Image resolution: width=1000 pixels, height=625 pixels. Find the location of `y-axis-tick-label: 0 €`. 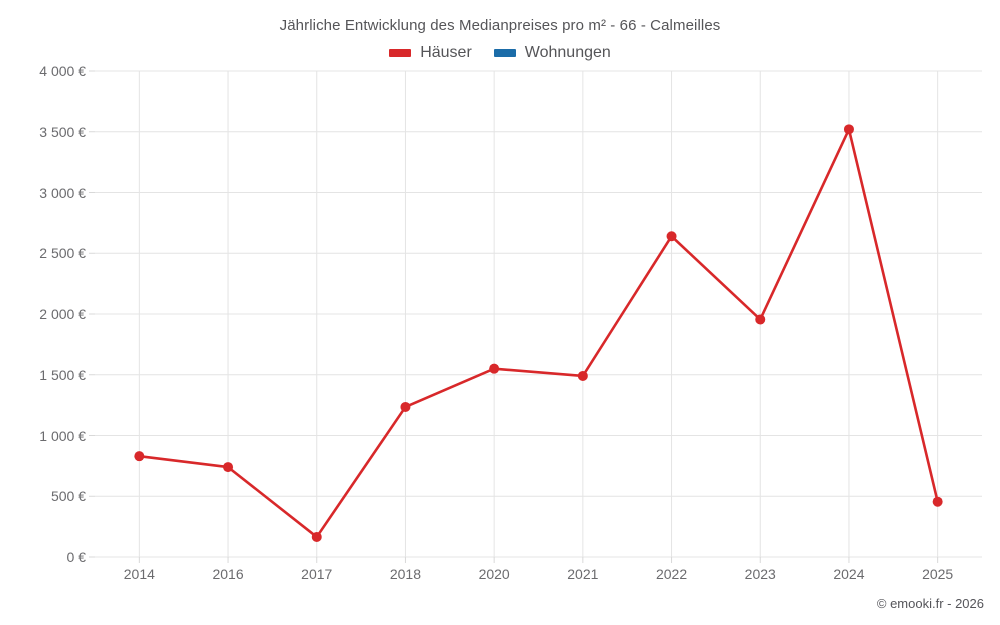

y-axis-tick-label: 0 € is located at coordinates (76, 557).